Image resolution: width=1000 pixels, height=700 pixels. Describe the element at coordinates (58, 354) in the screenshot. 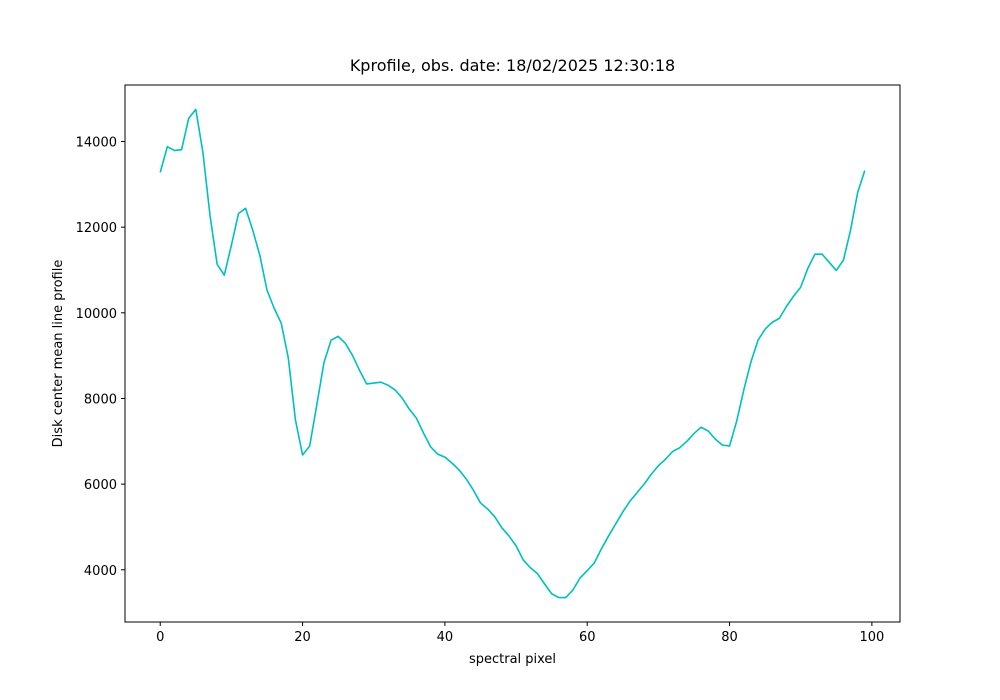

I see `y-axis-label: Disk center mean line profile` at that location.